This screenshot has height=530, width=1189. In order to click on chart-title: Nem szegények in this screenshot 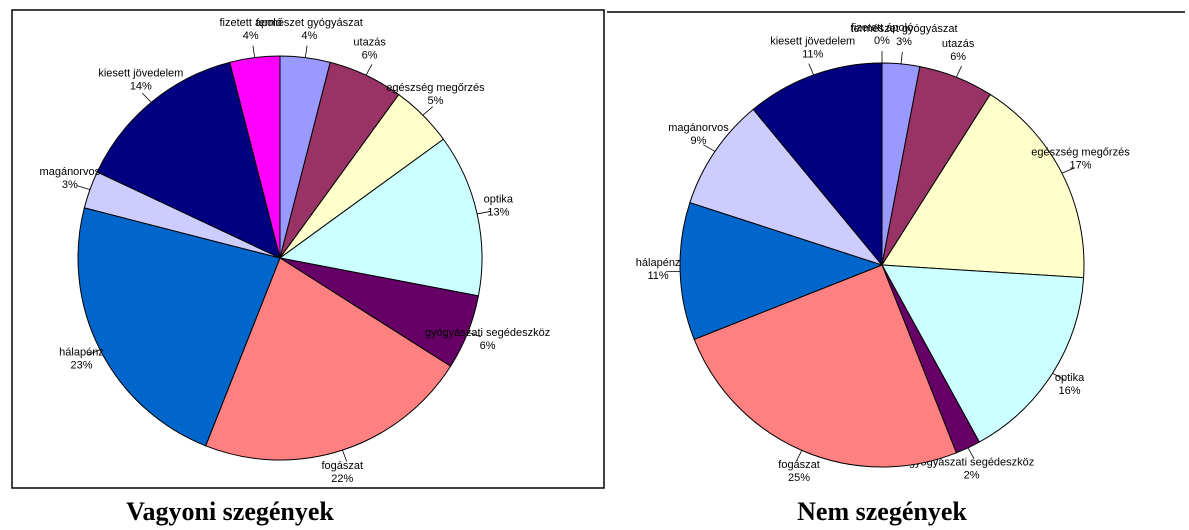, I will do `click(882, 511)`.